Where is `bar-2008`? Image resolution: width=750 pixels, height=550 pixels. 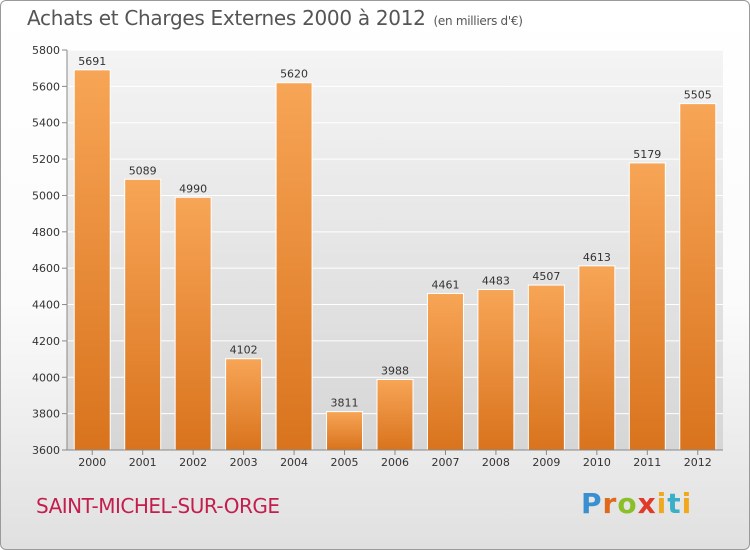
bar-2008 is located at coordinates (496, 369).